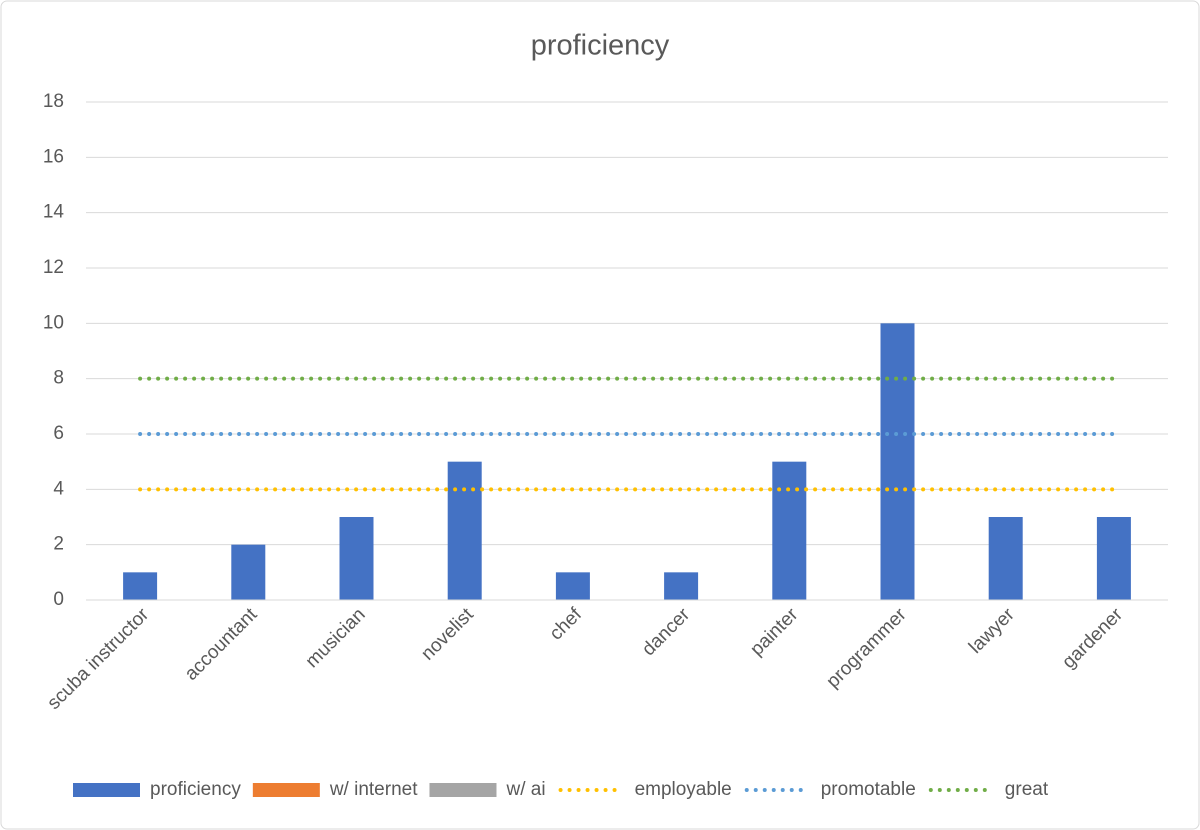  What do you see at coordinates (58, 488) in the screenshot?
I see `y-tick-label: 4` at bounding box center [58, 488].